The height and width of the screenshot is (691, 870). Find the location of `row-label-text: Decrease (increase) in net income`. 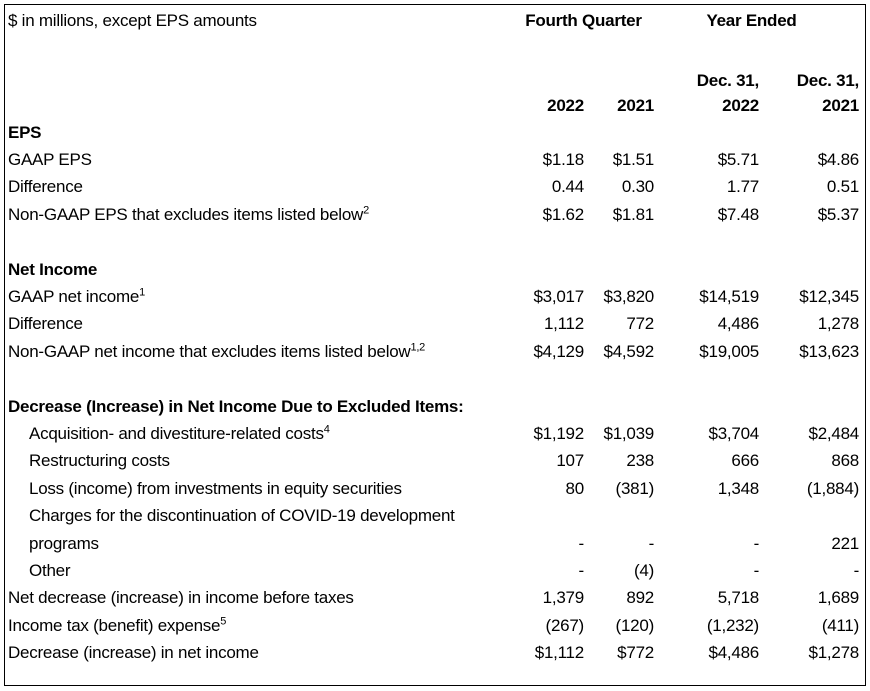

row-label-text: Decrease (increase) in net income is located at coordinates (133, 653).